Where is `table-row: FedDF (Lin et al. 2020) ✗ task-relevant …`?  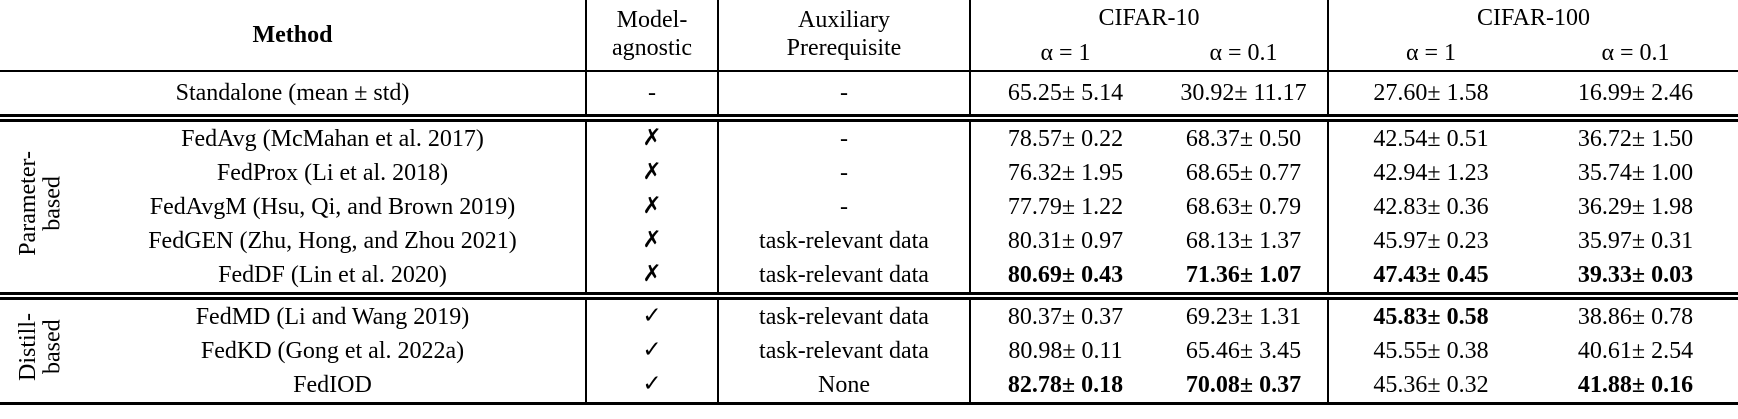
table-row: FedDF (Lin et al. 2020) ✗ task-relevant … is located at coordinates (869, 279).